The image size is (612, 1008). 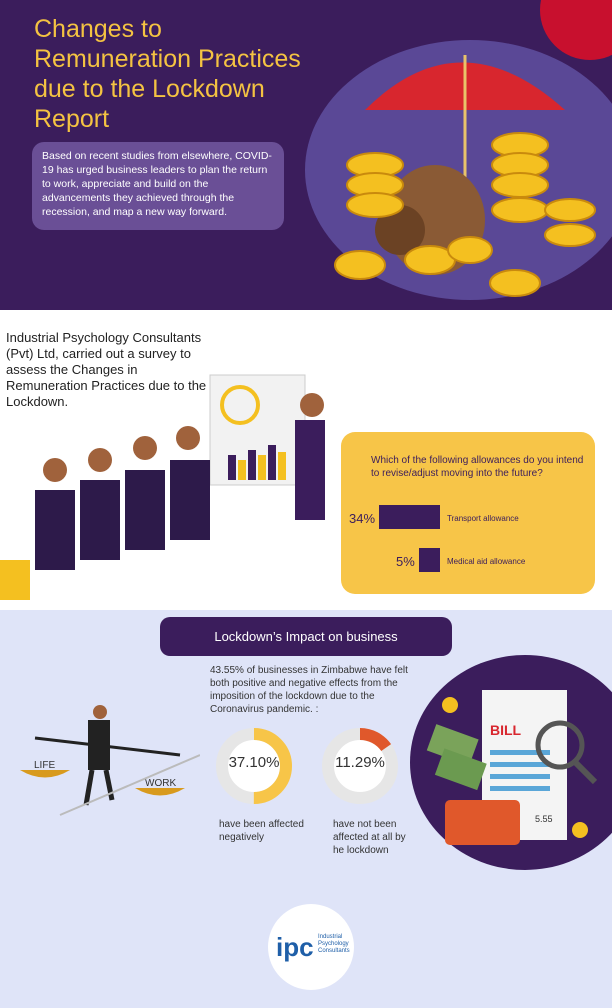 I want to click on work-life-balance-illustration: LIFE WORK, so click(x=110, y=760).